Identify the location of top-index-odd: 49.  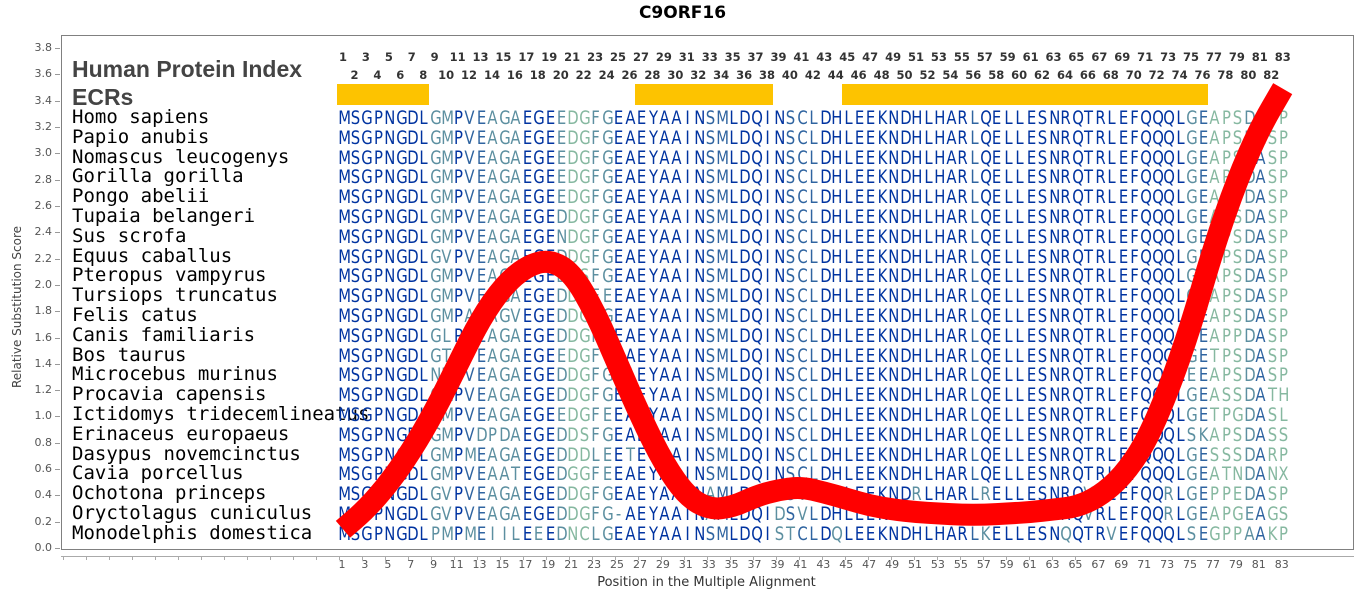
(893, 57).